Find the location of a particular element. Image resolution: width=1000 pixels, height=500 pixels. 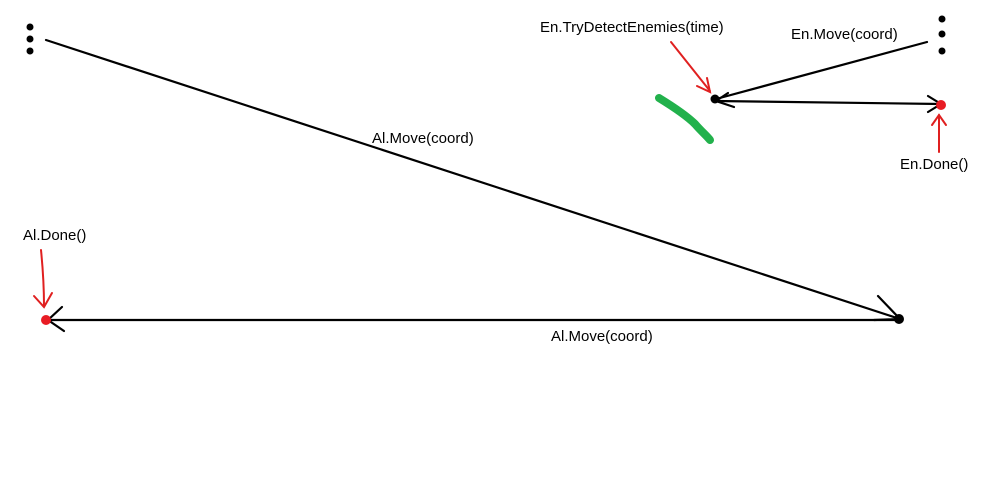

ally-waypoint-dot is located at coordinates (899, 319).